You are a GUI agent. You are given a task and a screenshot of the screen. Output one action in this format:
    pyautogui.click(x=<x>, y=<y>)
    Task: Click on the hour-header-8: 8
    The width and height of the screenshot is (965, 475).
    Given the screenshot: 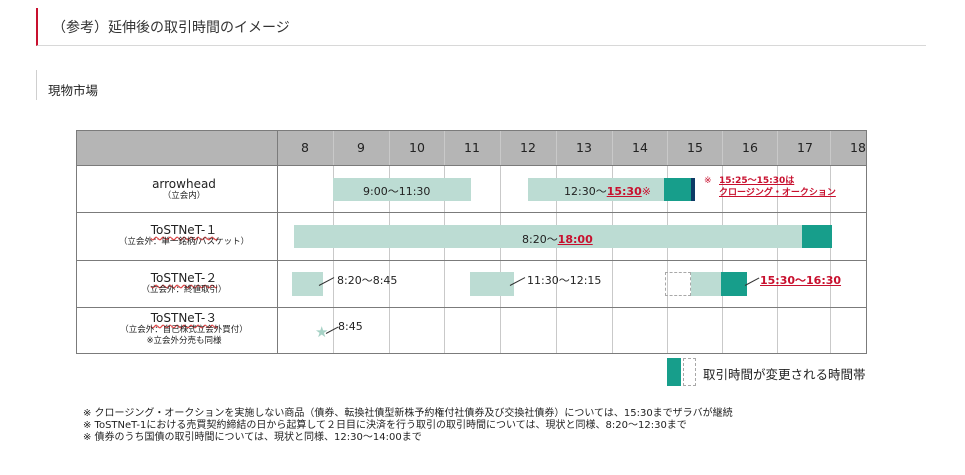 What is the action you would take?
    pyautogui.click(x=305, y=147)
    